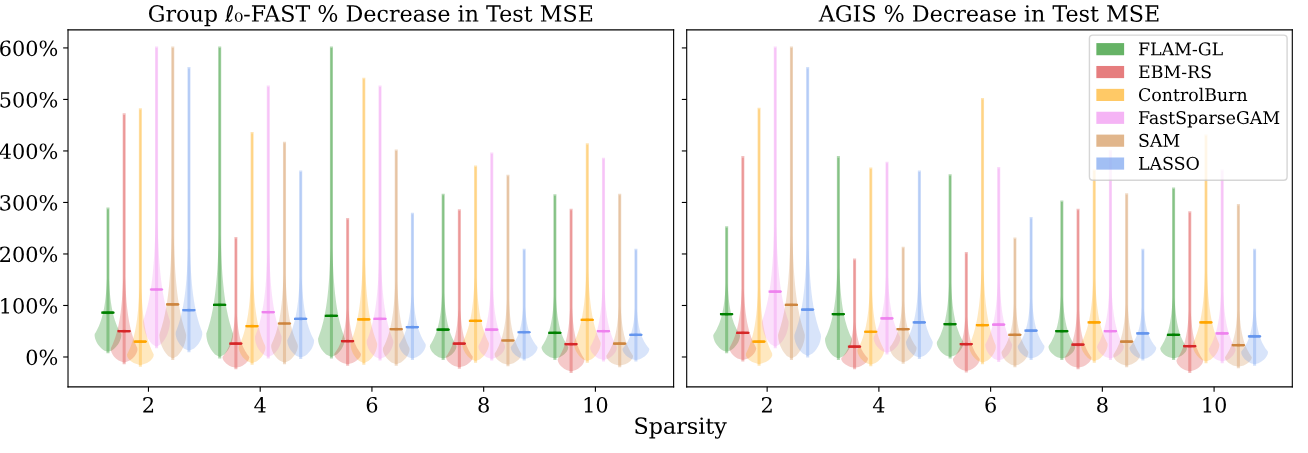  I want to click on legend-label: FLAM-GL, so click(1180, 49).